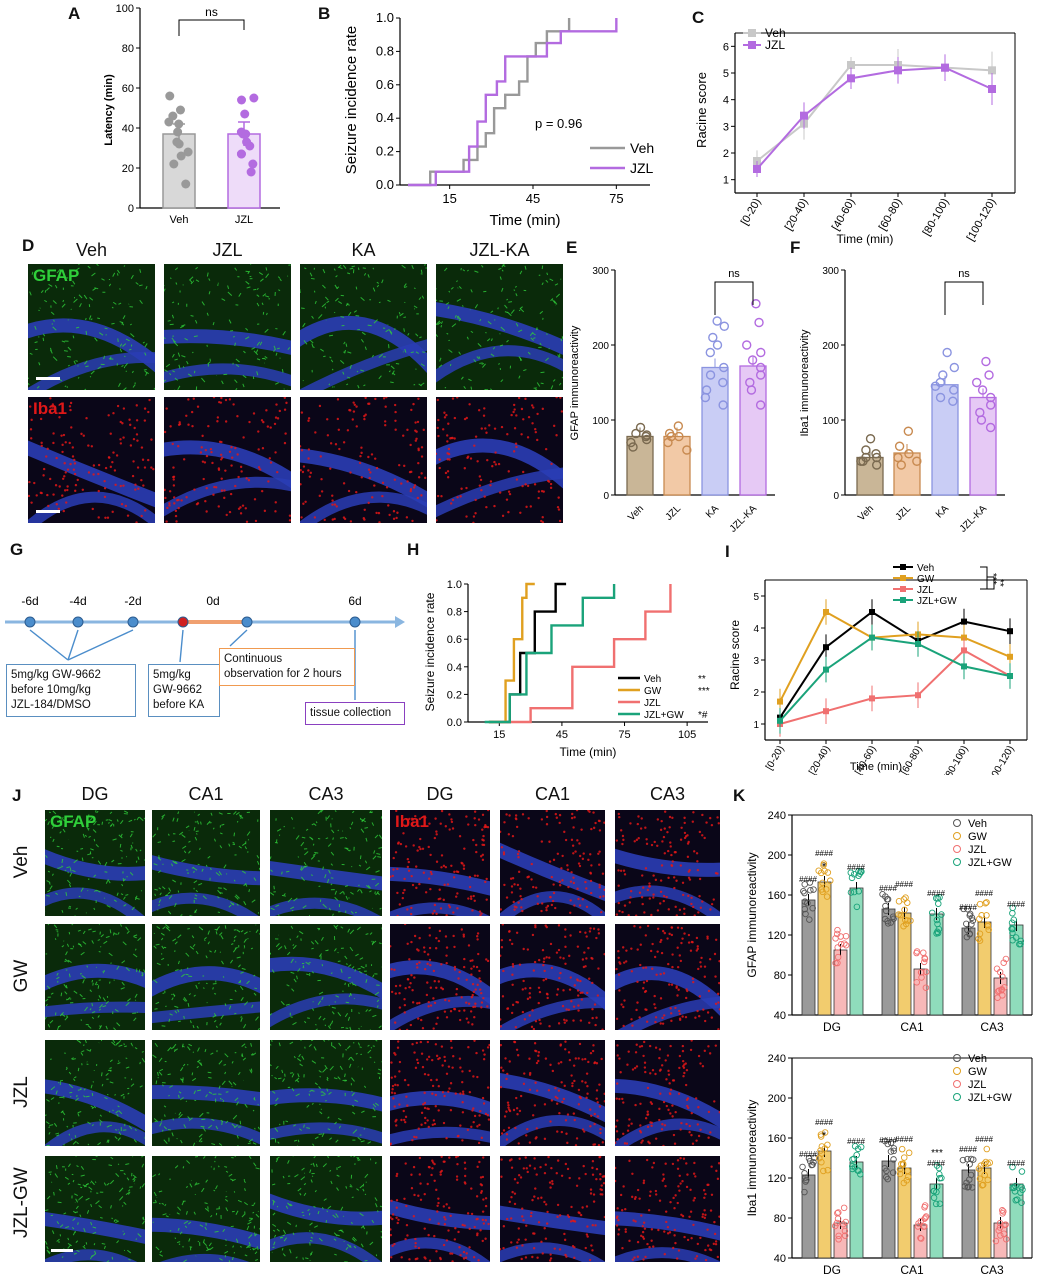 This screenshot has width=1040, height=1280. What do you see at coordinates (326, 1093) in the screenshot?
I see `micrograph-j-jzl-ca3-gfap` at bounding box center [326, 1093].